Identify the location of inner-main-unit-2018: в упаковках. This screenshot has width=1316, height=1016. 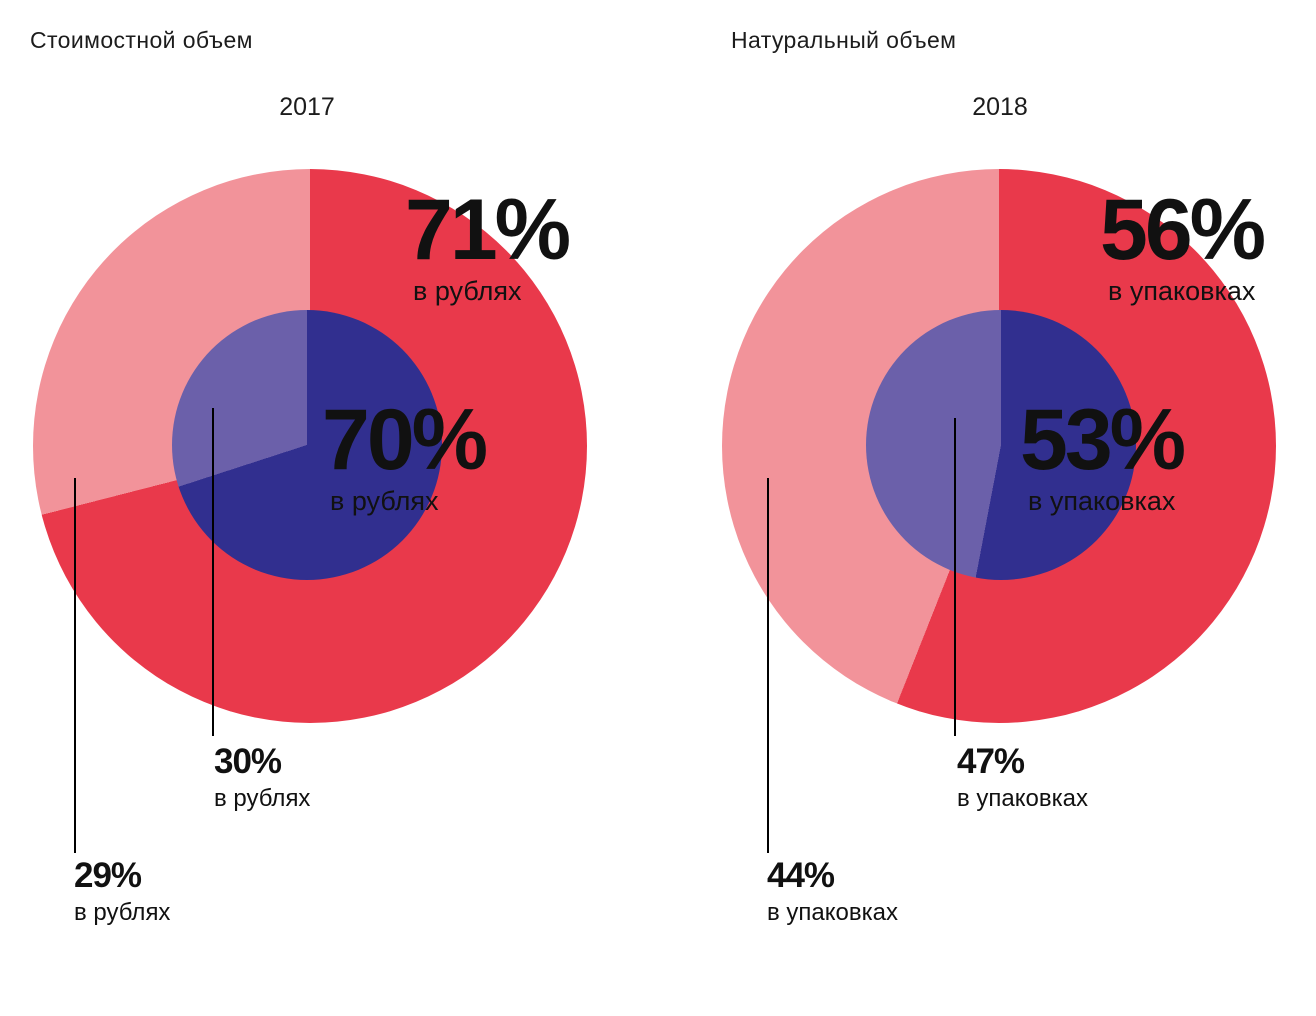
(1102, 500).